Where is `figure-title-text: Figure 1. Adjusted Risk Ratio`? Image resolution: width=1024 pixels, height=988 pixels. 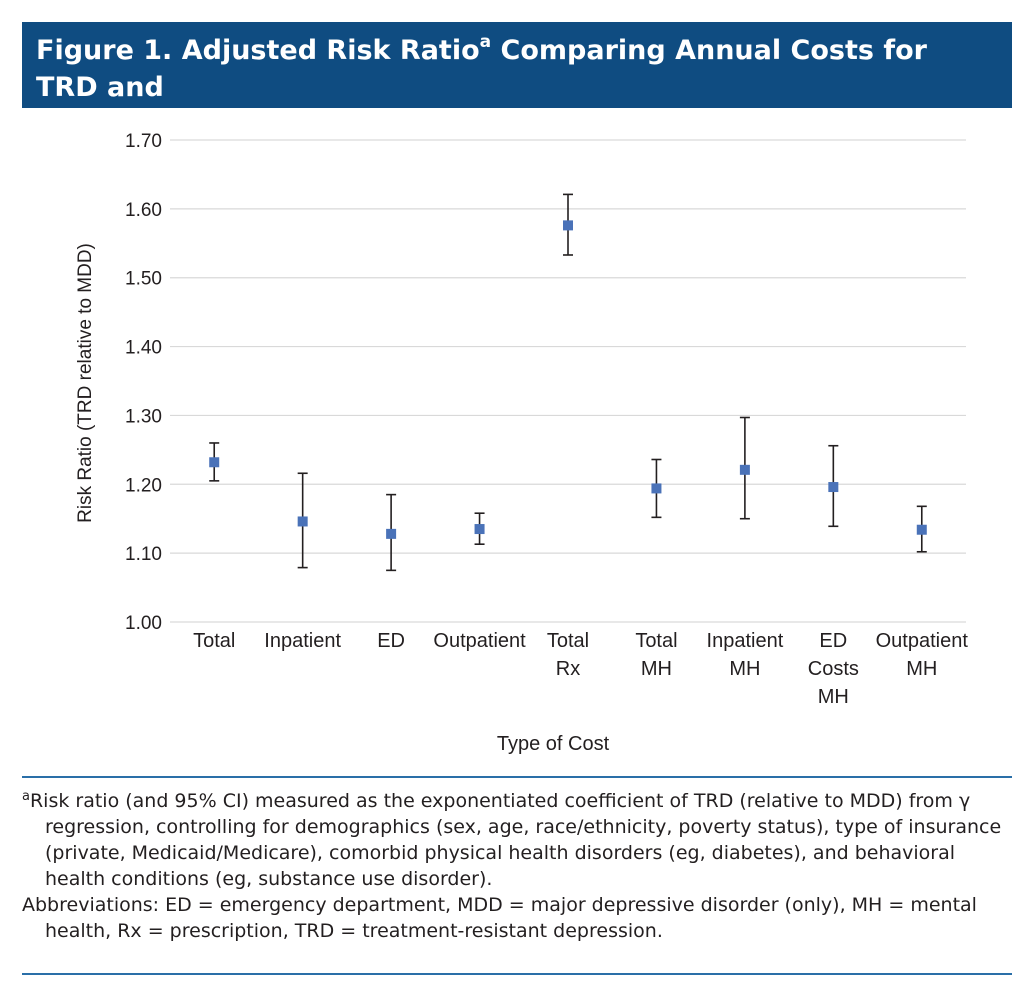 figure-title-text: Figure 1. Adjusted Risk Ratio is located at coordinates (258, 50).